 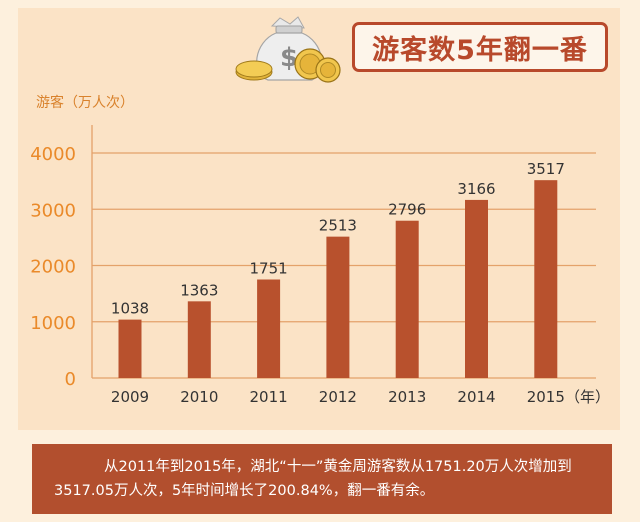 What do you see at coordinates (269, 269) in the screenshot?
I see `data-label: 1751` at bounding box center [269, 269].